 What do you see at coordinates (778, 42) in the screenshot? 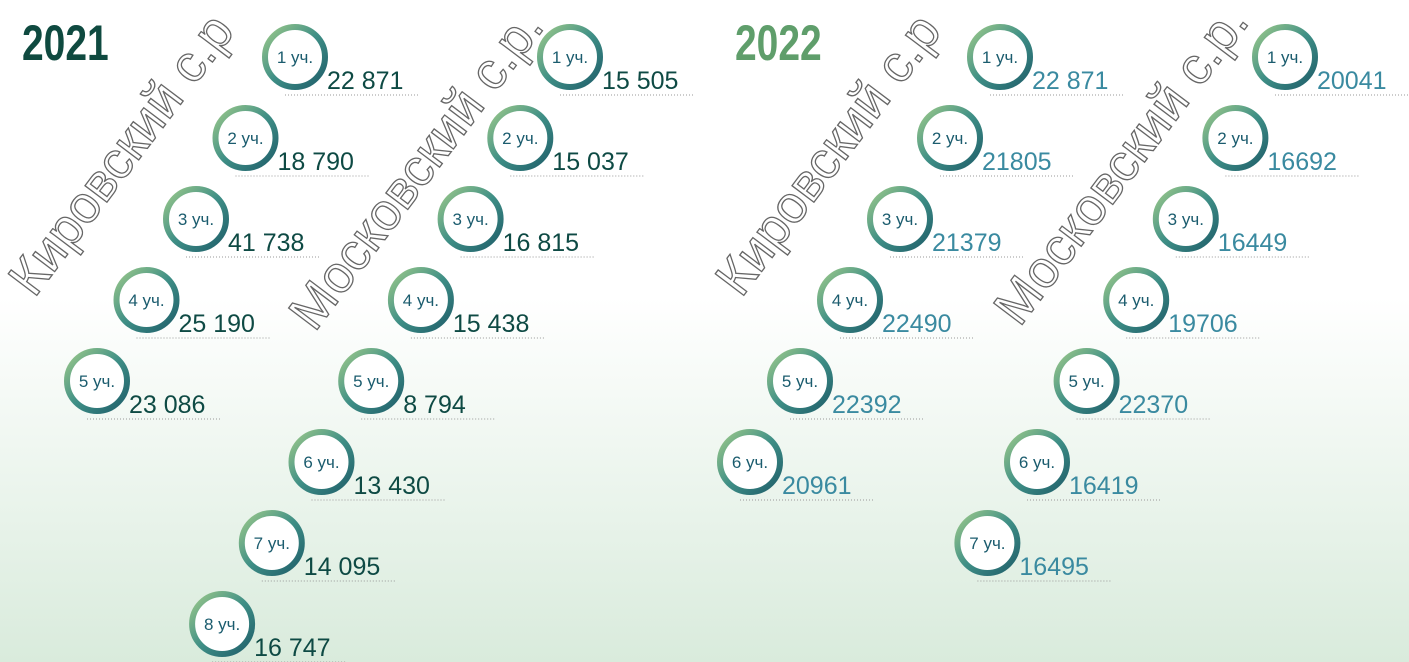
I see `year-title: 2022` at bounding box center [778, 42].